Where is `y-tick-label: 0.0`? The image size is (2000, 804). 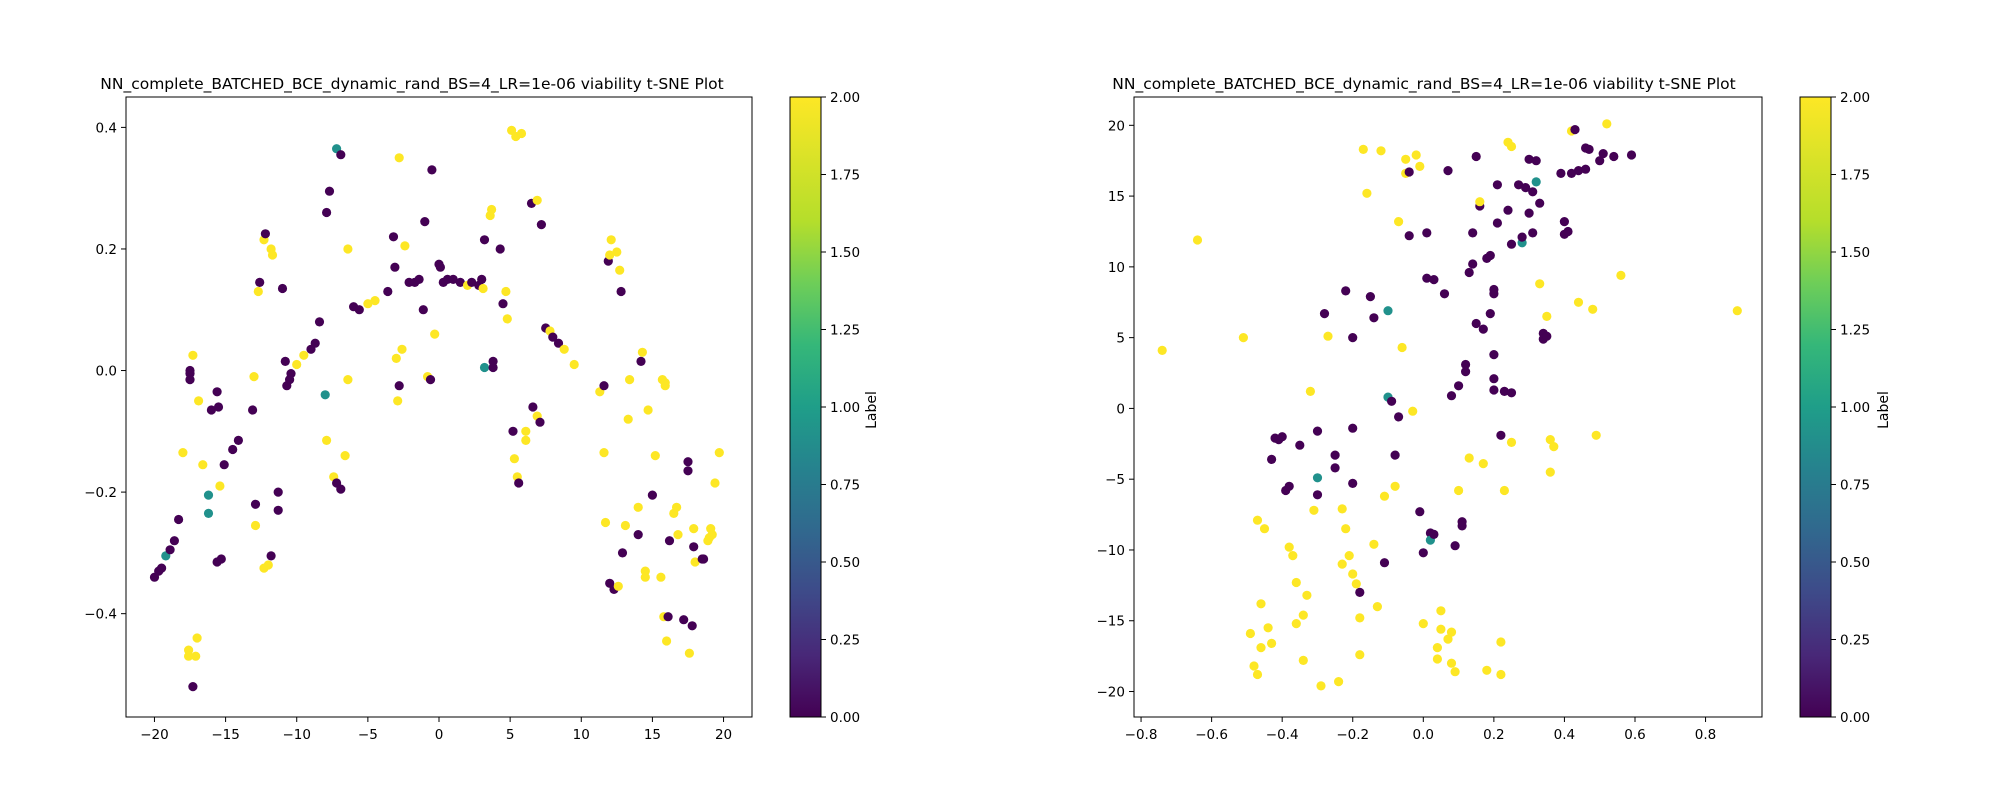 y-tick-label: 0.0 is located at coordinates (106, 372).